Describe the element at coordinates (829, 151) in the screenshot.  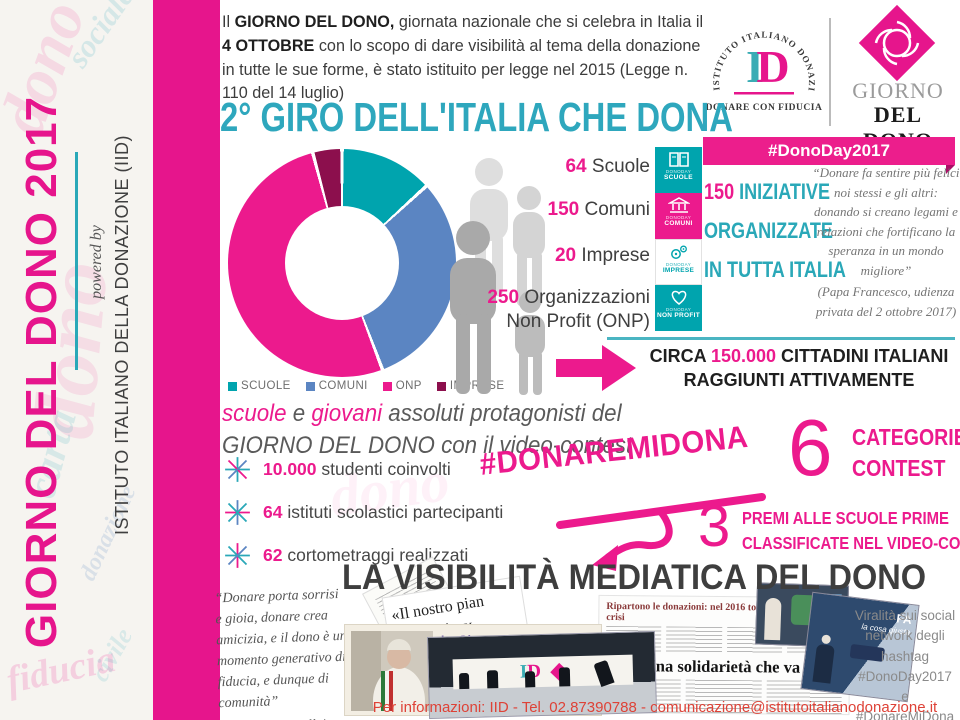
I see `donoday-ribbon: #DonoDay2017` at that location.